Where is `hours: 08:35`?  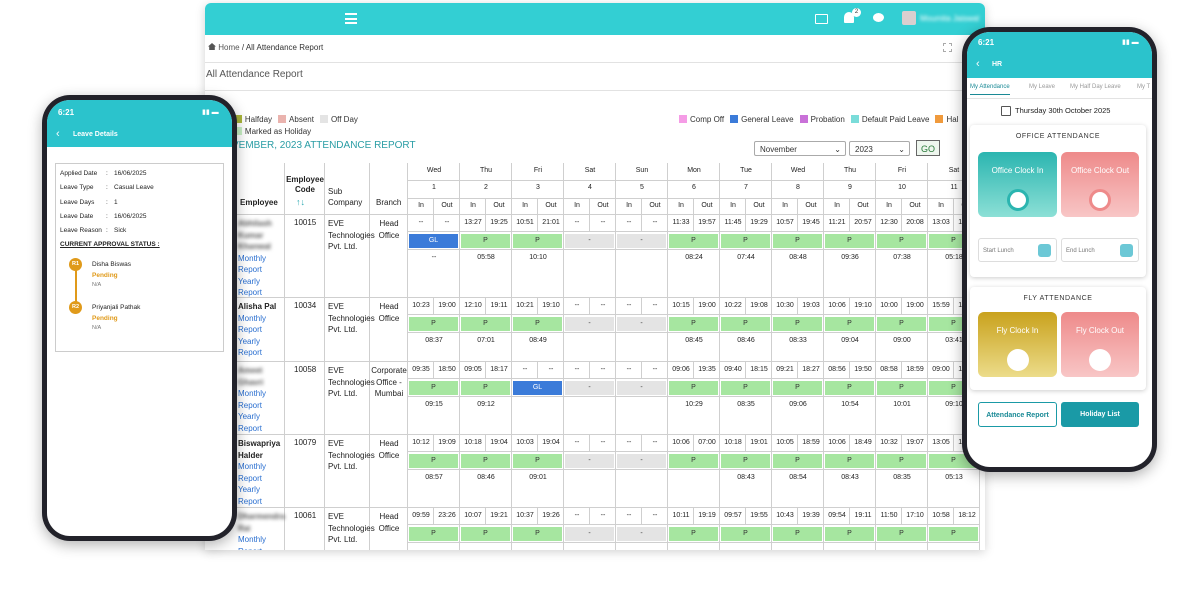 hours: 08:35 is located at coordinates (746, 404).